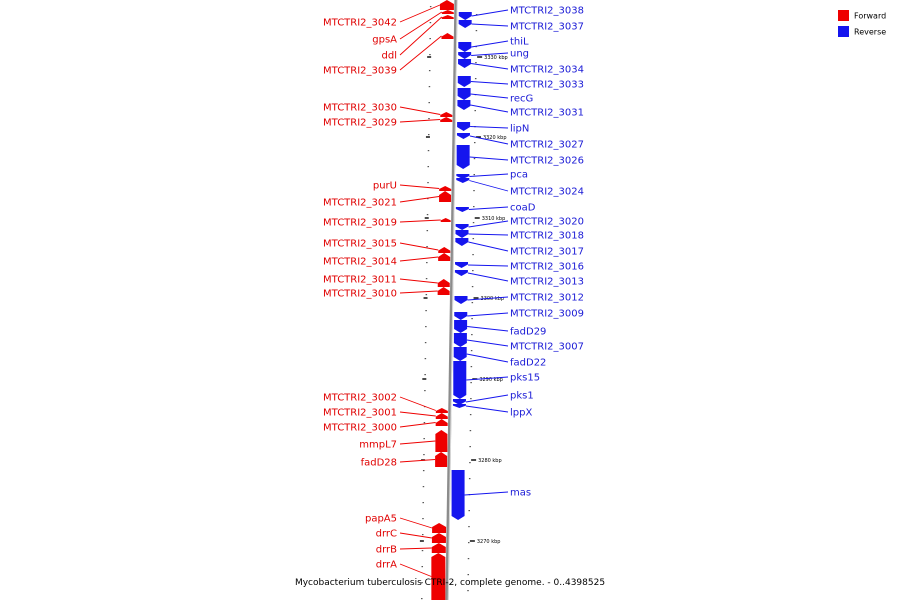 The width and height of the screenshot is (900, 600). I want to click on forward-gene: MTCTRI2_3021, so click(387, 200).